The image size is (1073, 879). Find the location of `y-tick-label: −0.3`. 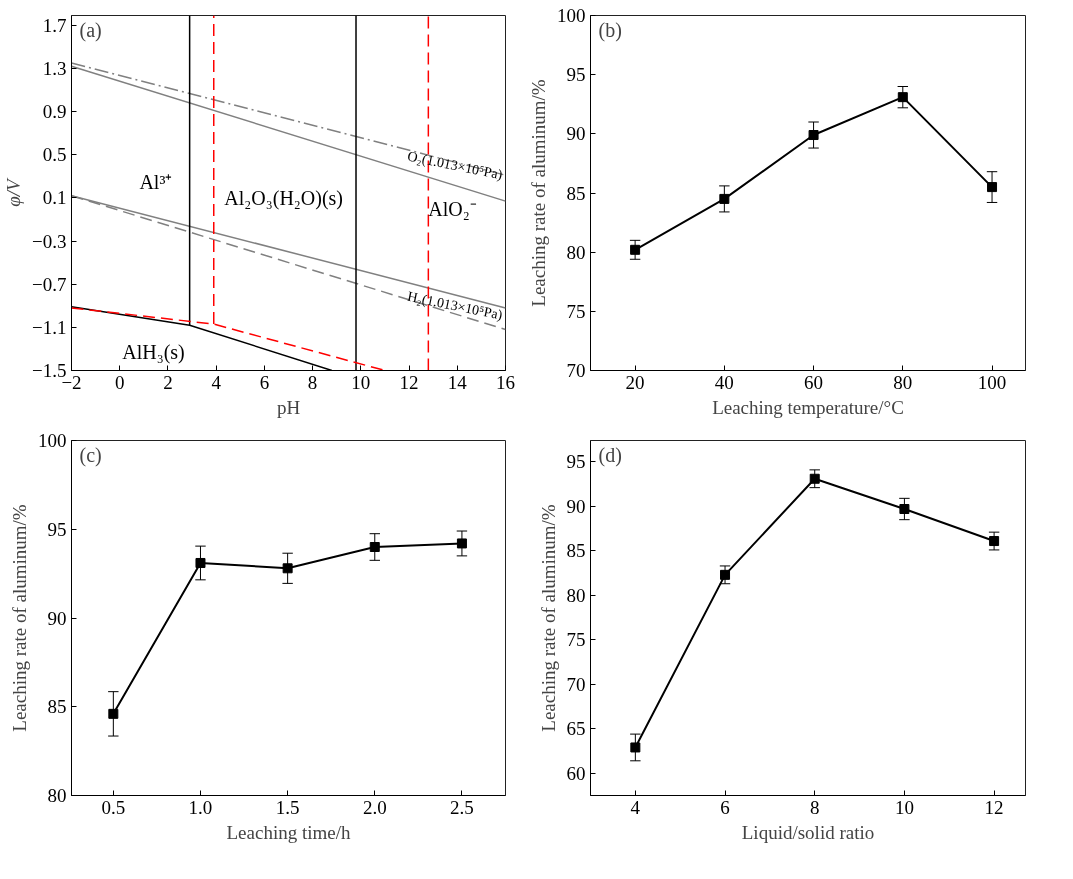

y-tick-label: −0.3 is located at coordinates (49, 241).